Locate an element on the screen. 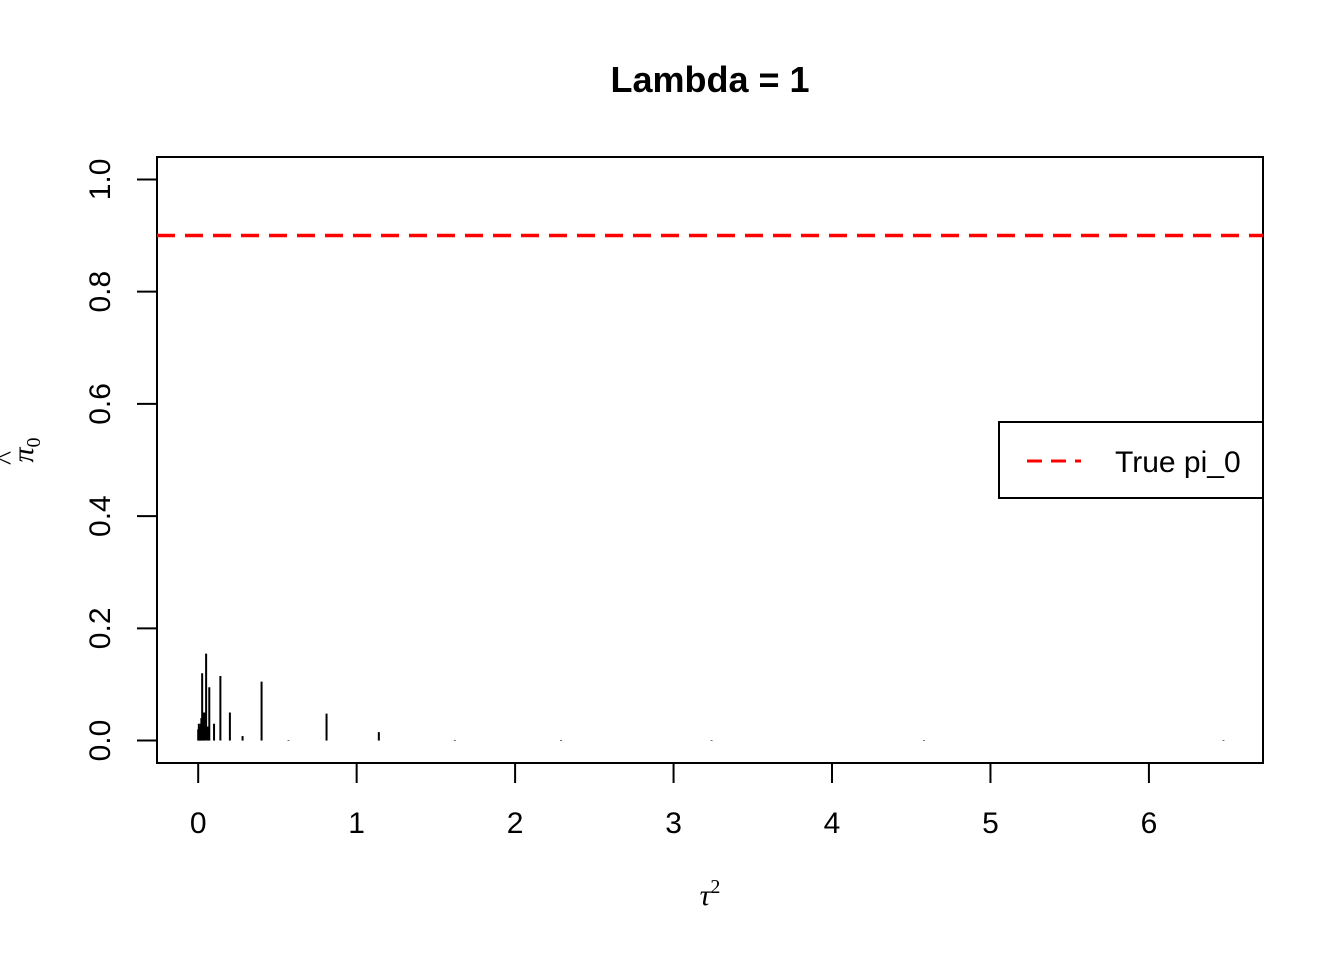 Image resolution: width=1344 pixels, height=960 pixels. legend-box is located at coordinates (1131, 460).